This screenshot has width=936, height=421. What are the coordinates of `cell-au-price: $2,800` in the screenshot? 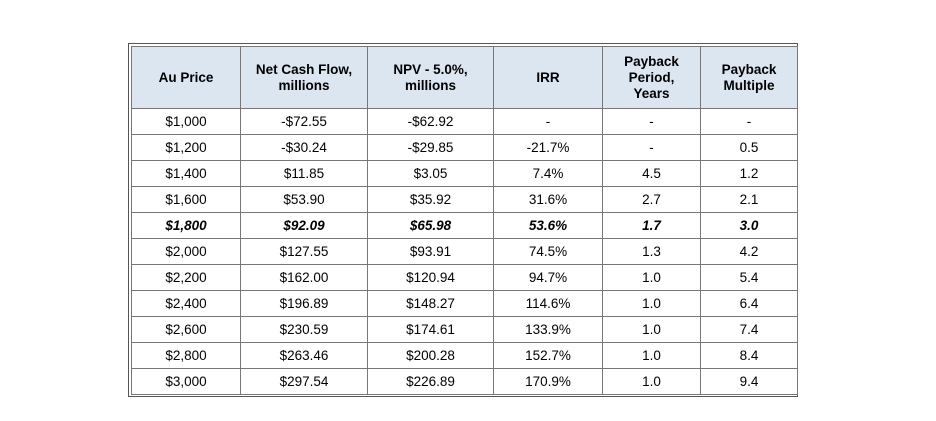 It's located at (186, 355).